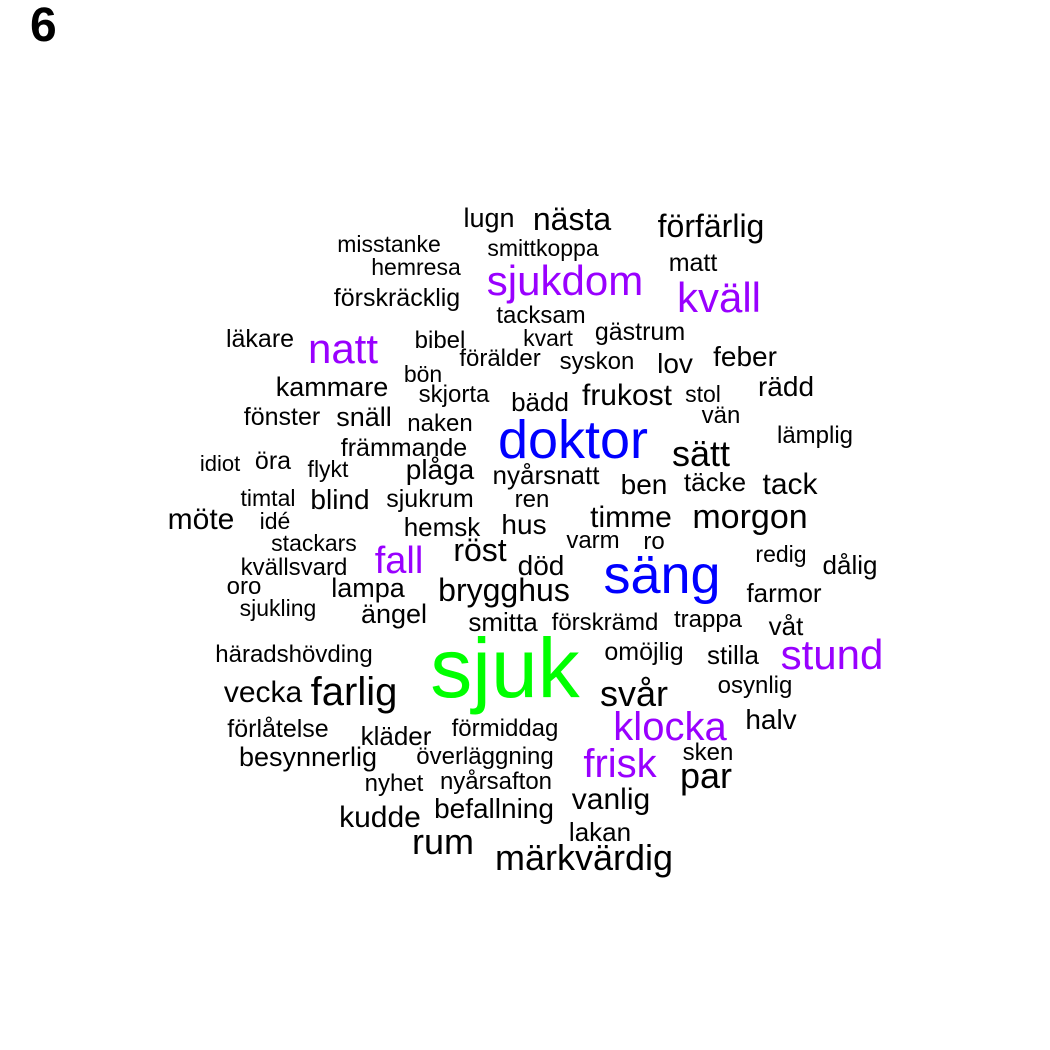  Describe the element at coordinates (489, 217) in the screenshot. I see `word-lugn: lugn` at that location.